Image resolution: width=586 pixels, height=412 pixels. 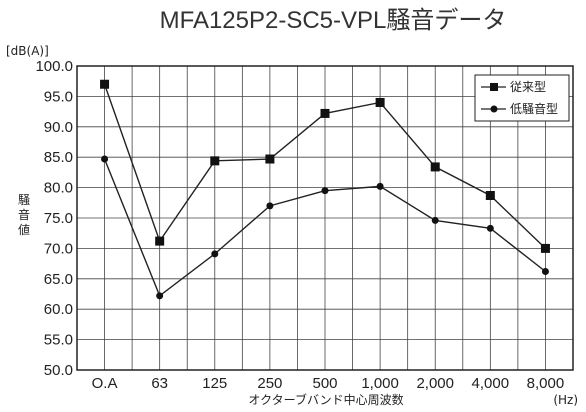 What do you see at coordinates (269, 383) in the screenshot?
I see `x-tick-label: 250` at bounding box center [269, 383].